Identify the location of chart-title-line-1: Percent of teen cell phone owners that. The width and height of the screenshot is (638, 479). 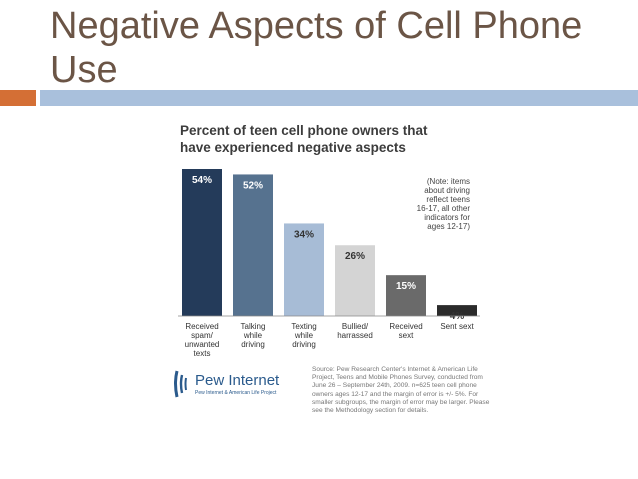
(304, 130).